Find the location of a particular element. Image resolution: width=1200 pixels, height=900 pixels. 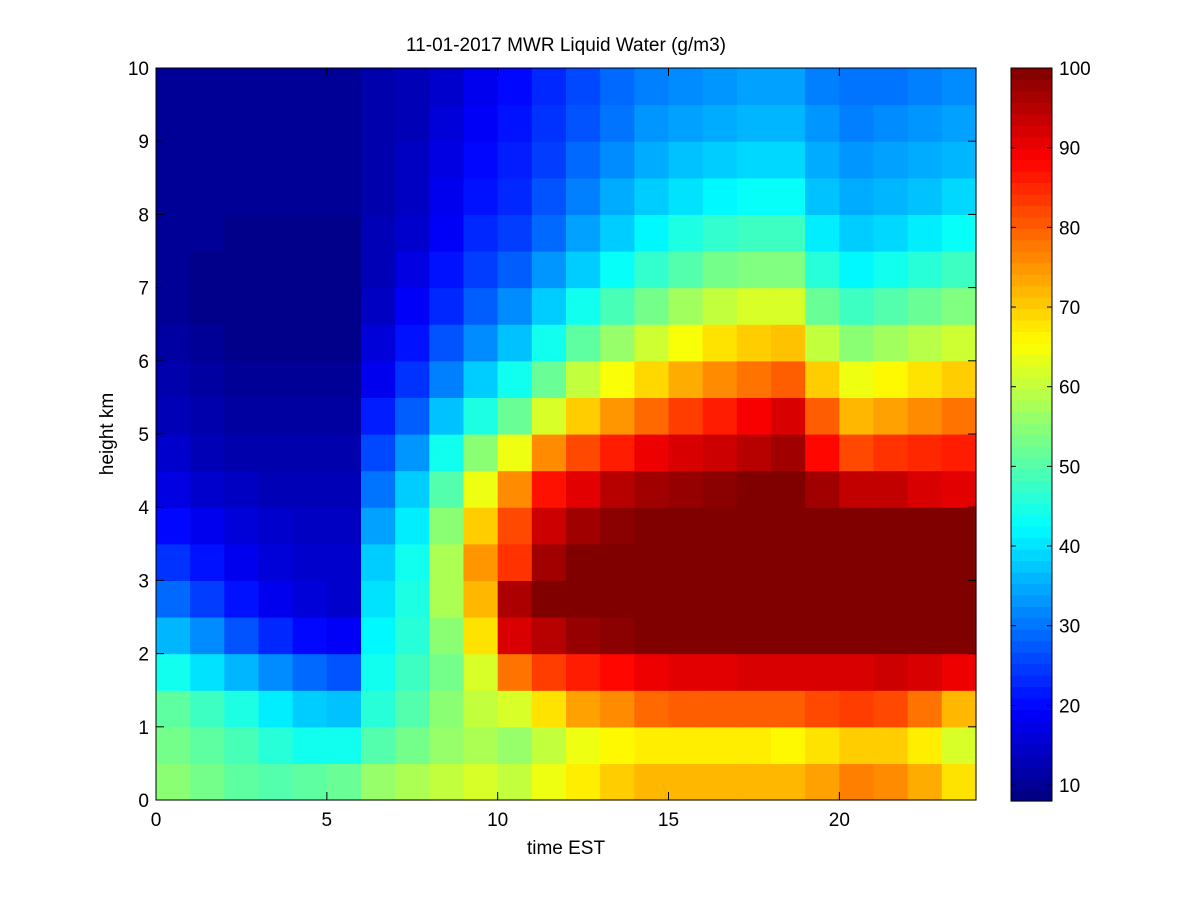

colorbar-tick-label: 100 is located at coordinates (1075, 69).